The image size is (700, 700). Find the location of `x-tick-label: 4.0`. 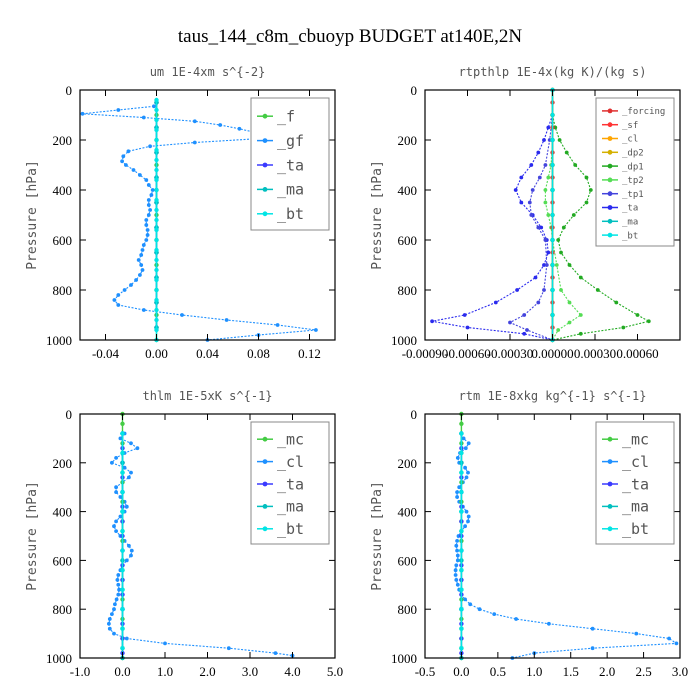

x-tick-label: 4.0 is located at coordinates (292, 671).